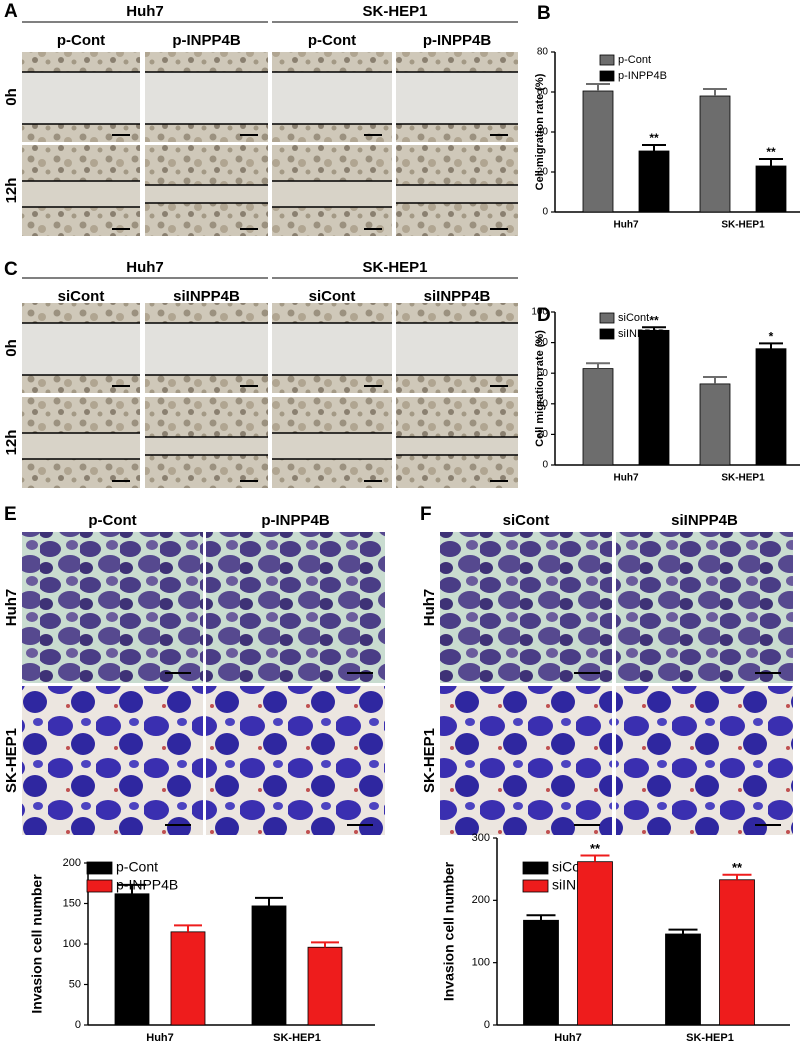  What do you see at coordinates (544, 13) in the screenshot?
I see `panel-label: B` at bounding box center [544, 13].